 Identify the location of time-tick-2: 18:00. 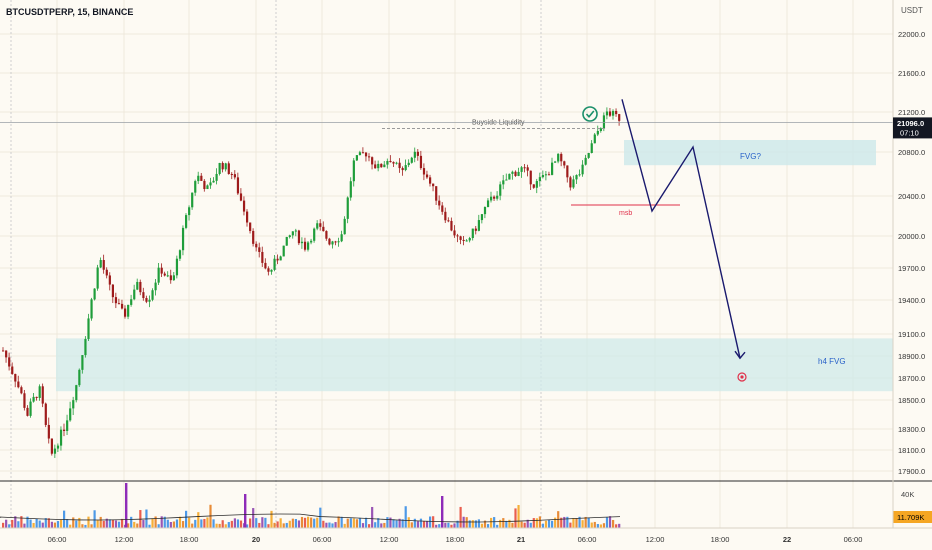
(189, 539).